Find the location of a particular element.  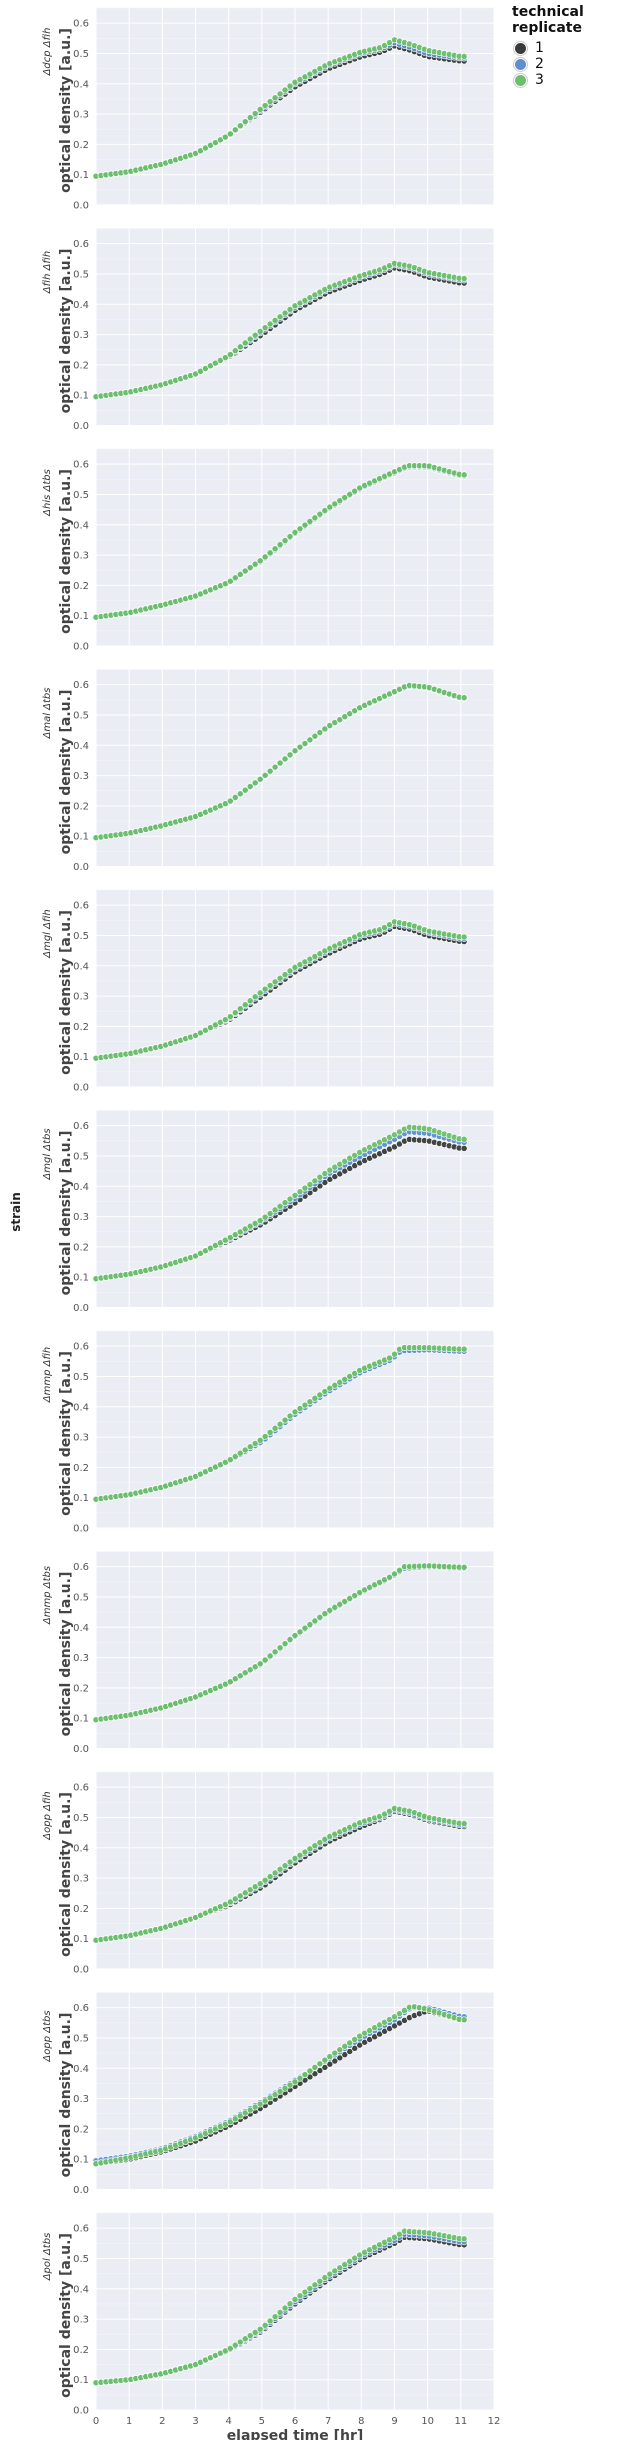

x-tick-label: 5 is located at coordinates (262, 2421).